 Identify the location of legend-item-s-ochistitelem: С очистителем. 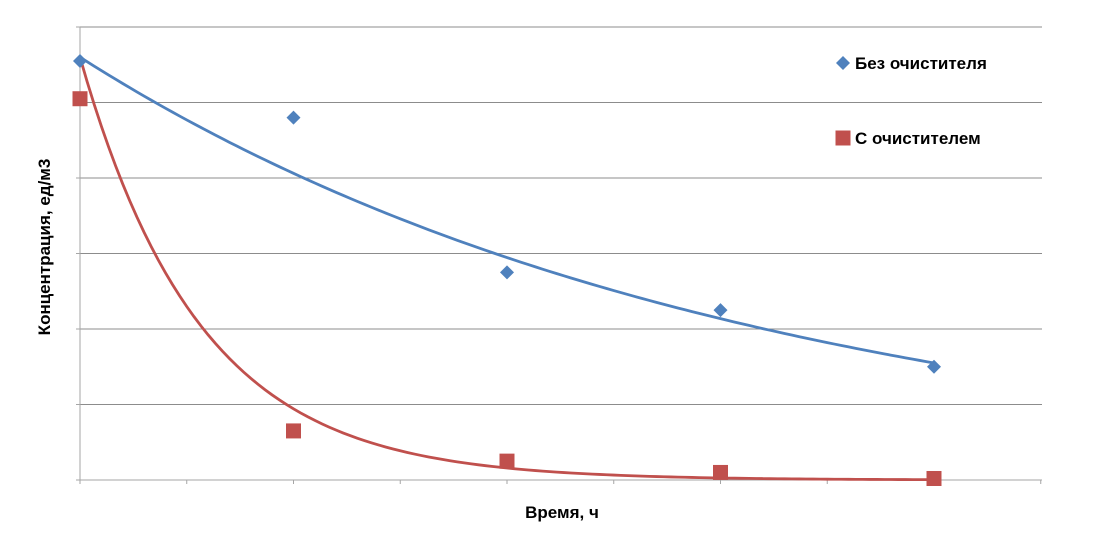
(908, 138).